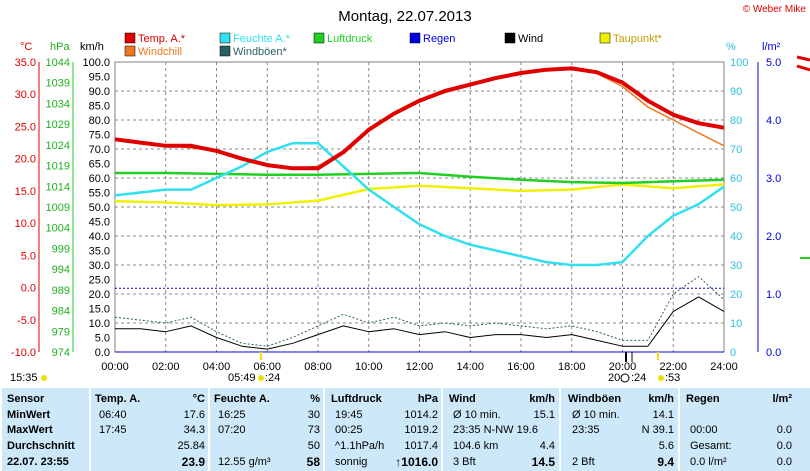 The width and height of the screenshot is (810, 471). What do you see at coordinates (736, 121) in the screenshot?
I see `humidity-tick-label: 80` at bounding box center [736, 121].